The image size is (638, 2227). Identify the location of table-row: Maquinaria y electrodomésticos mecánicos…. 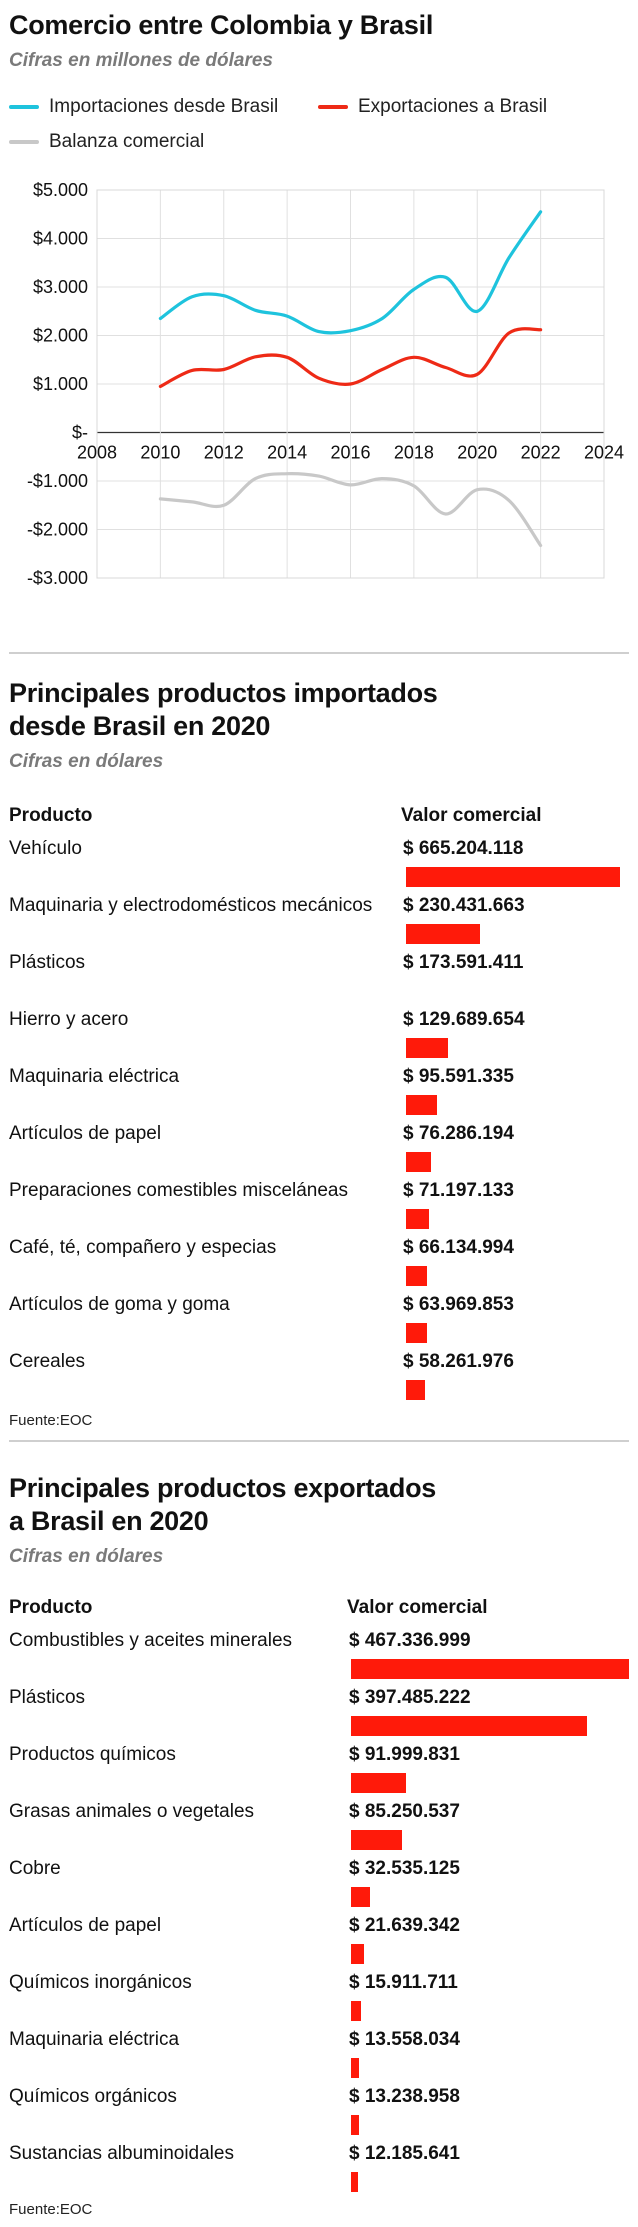
(319, 923).